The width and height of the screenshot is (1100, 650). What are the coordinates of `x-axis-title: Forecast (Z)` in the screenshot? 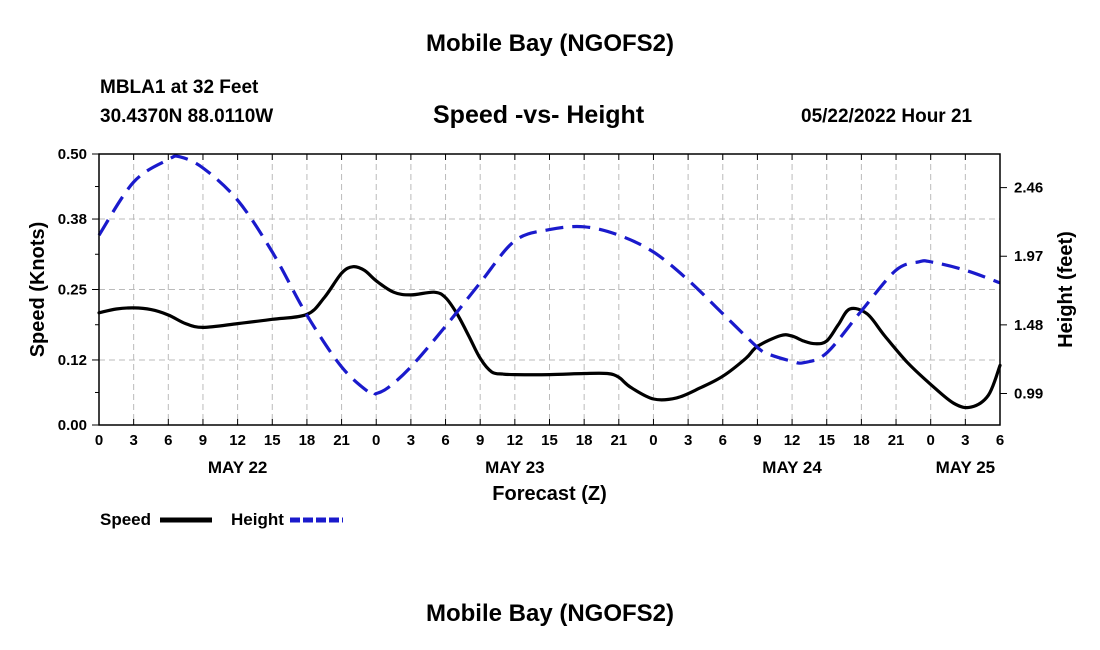 It's located at (549, 494).